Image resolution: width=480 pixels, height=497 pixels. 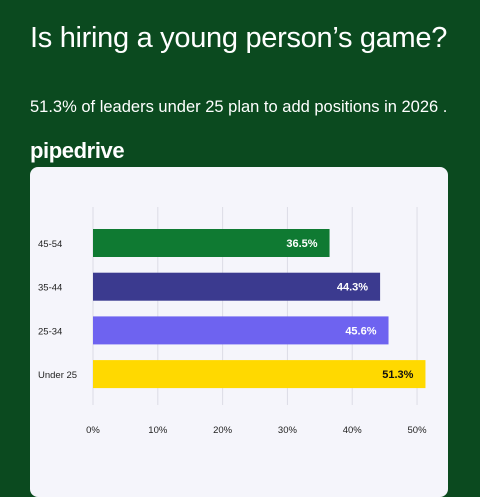 What do you see at coordinates (352, 288) in the screenshot?
I see `bar-value-label: 44.3%` at bounding box center [352, 288].